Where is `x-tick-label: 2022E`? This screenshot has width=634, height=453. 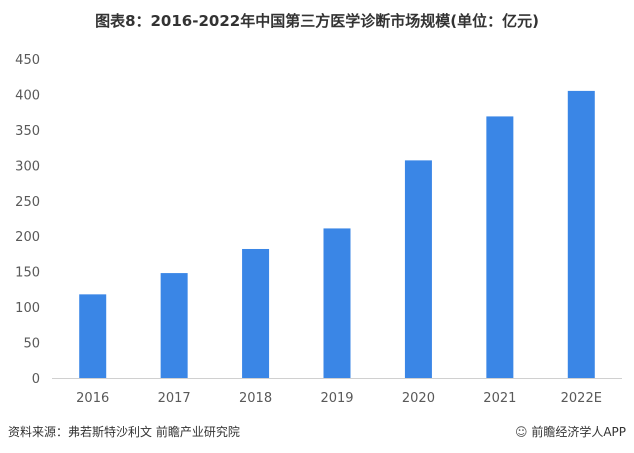
x-tick-label: 2022E is located at coordinates (581, 398).